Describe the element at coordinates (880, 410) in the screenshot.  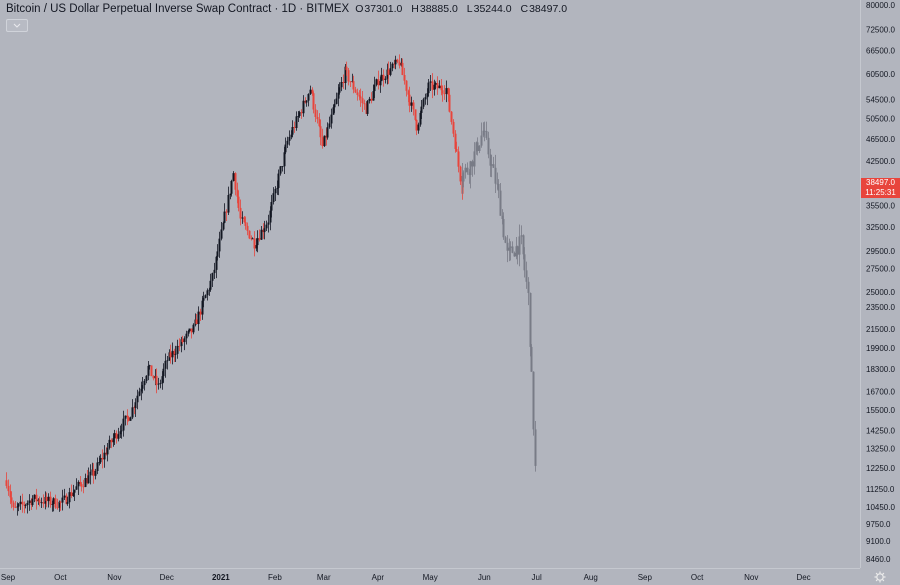
I see `price-tick-label: 15500.0` at that location.